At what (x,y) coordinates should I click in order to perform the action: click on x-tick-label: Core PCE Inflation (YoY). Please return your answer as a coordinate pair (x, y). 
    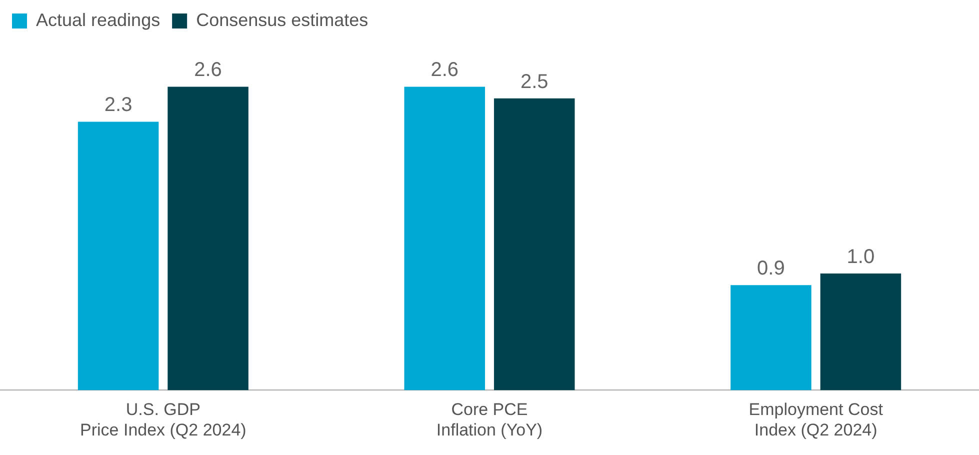
    Looking at the image, I should click on (489, 420).